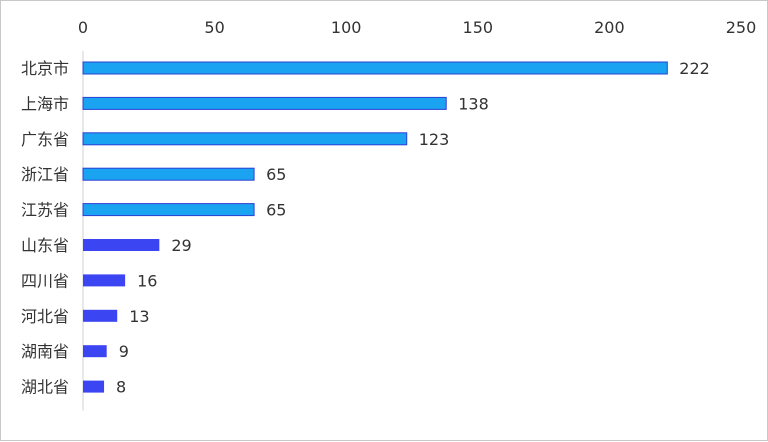 This screenshot has width=768, height=442. I want to click on category-label: 北京市, so click(45, 68).